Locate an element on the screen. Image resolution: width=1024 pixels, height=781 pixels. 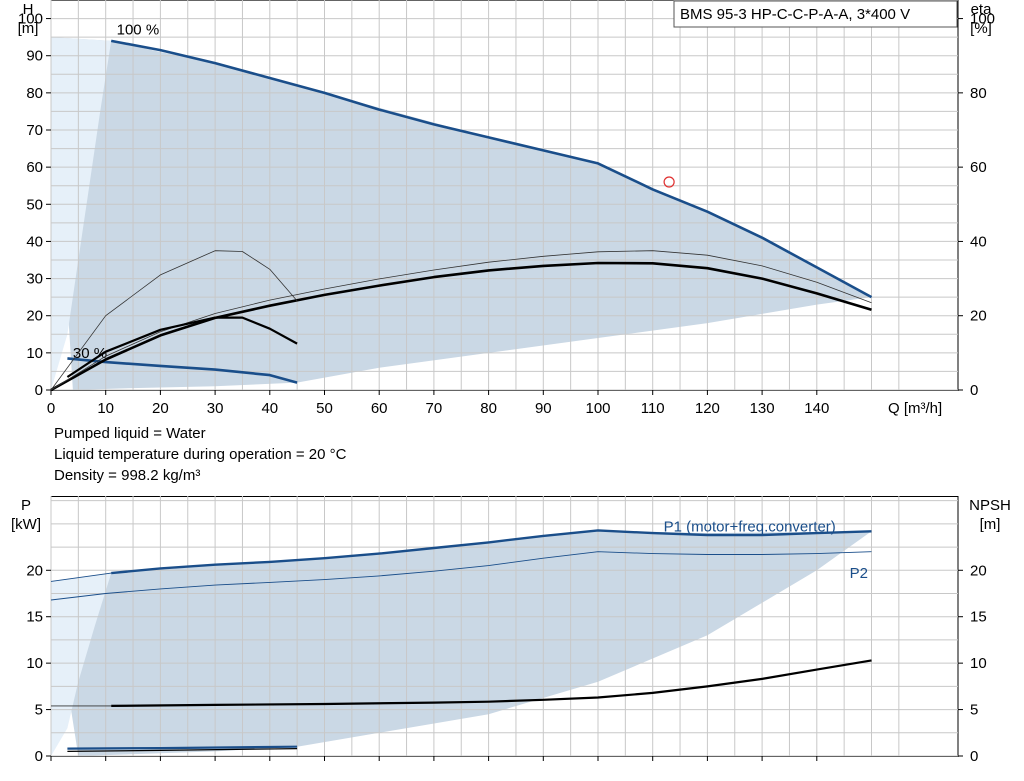
y-tick-label: 5 is located at coordinates (39, 710).